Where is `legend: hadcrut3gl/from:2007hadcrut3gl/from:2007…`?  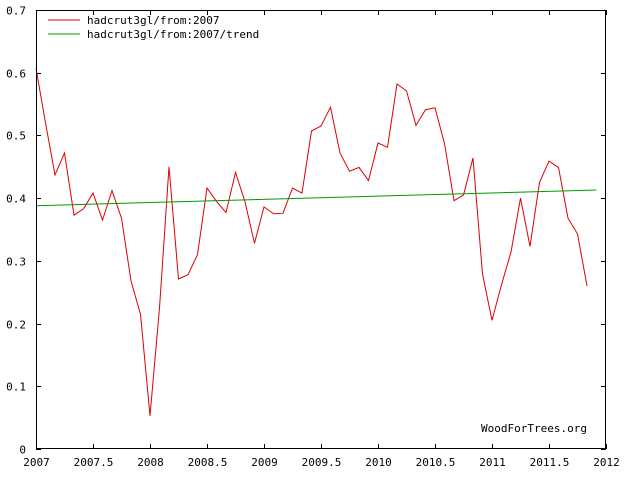
legend: hadcrut3gl/from:2007hadcrut3gl/from:2007… is located at coordinates (153, 27).